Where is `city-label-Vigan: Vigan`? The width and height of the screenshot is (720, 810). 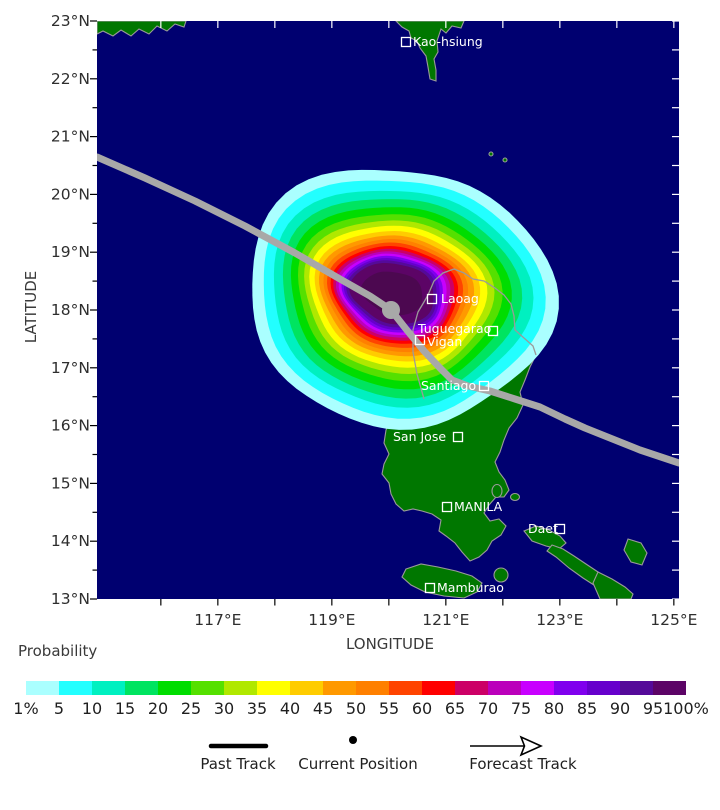 city-label-Vigan: Vigan is located at coordinates (444, 341).